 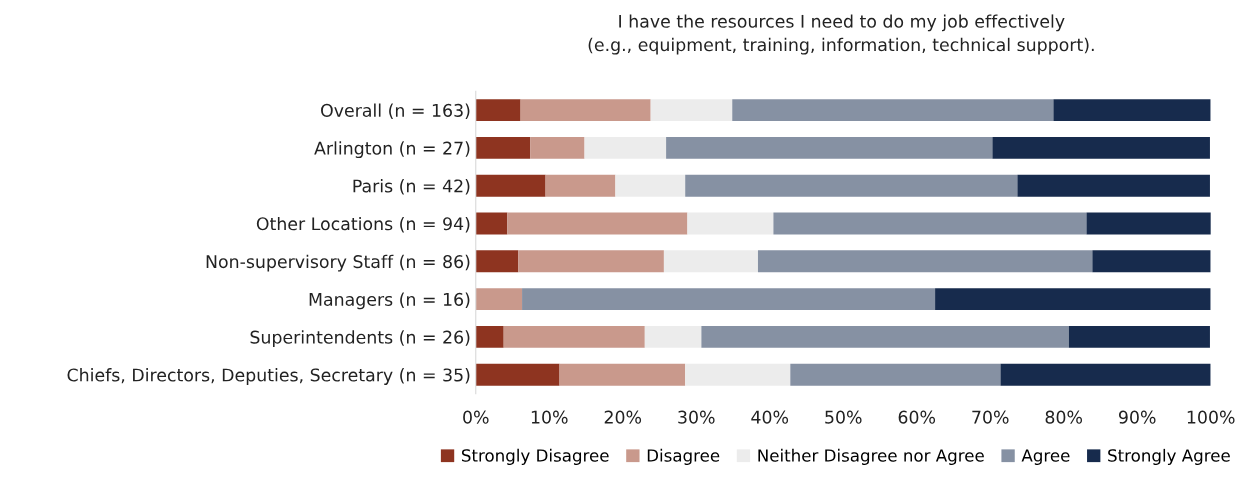 I want to click on legend-label: Strongly Agree, so click(x=1169, y=456).